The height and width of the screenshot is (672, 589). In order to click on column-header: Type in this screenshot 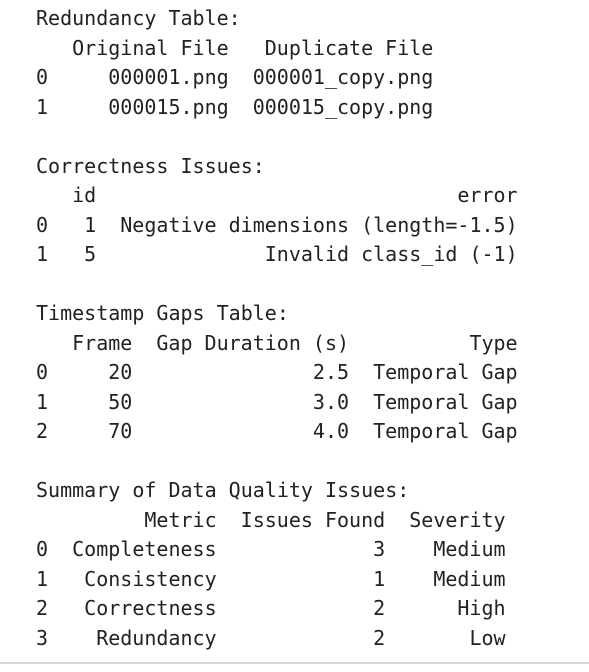, I will do `click(493, 342)`.